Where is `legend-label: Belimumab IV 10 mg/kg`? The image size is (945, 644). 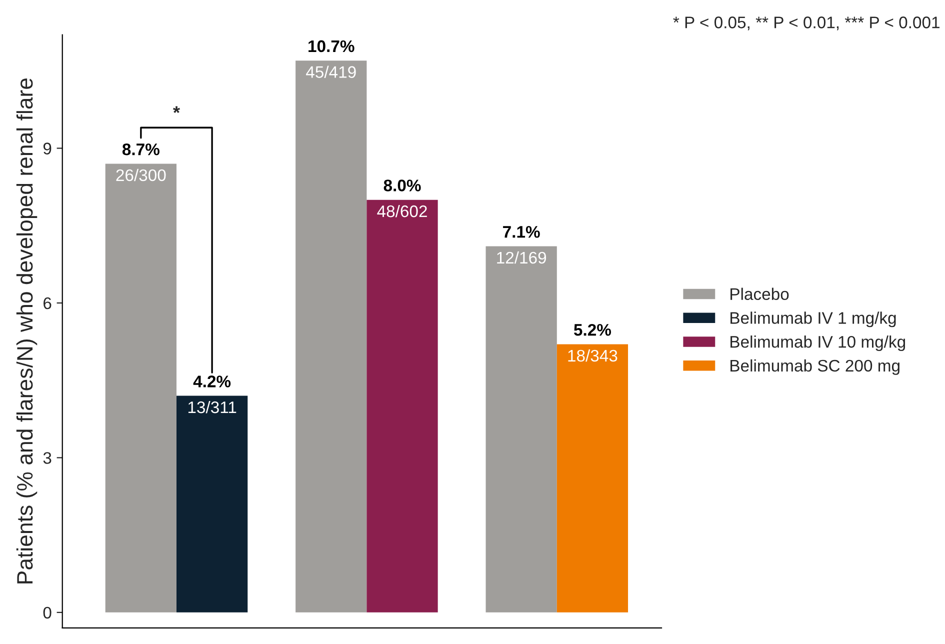 legend-label: Belimumab IV 10 mg/kg is located at coordinates (818, 344).